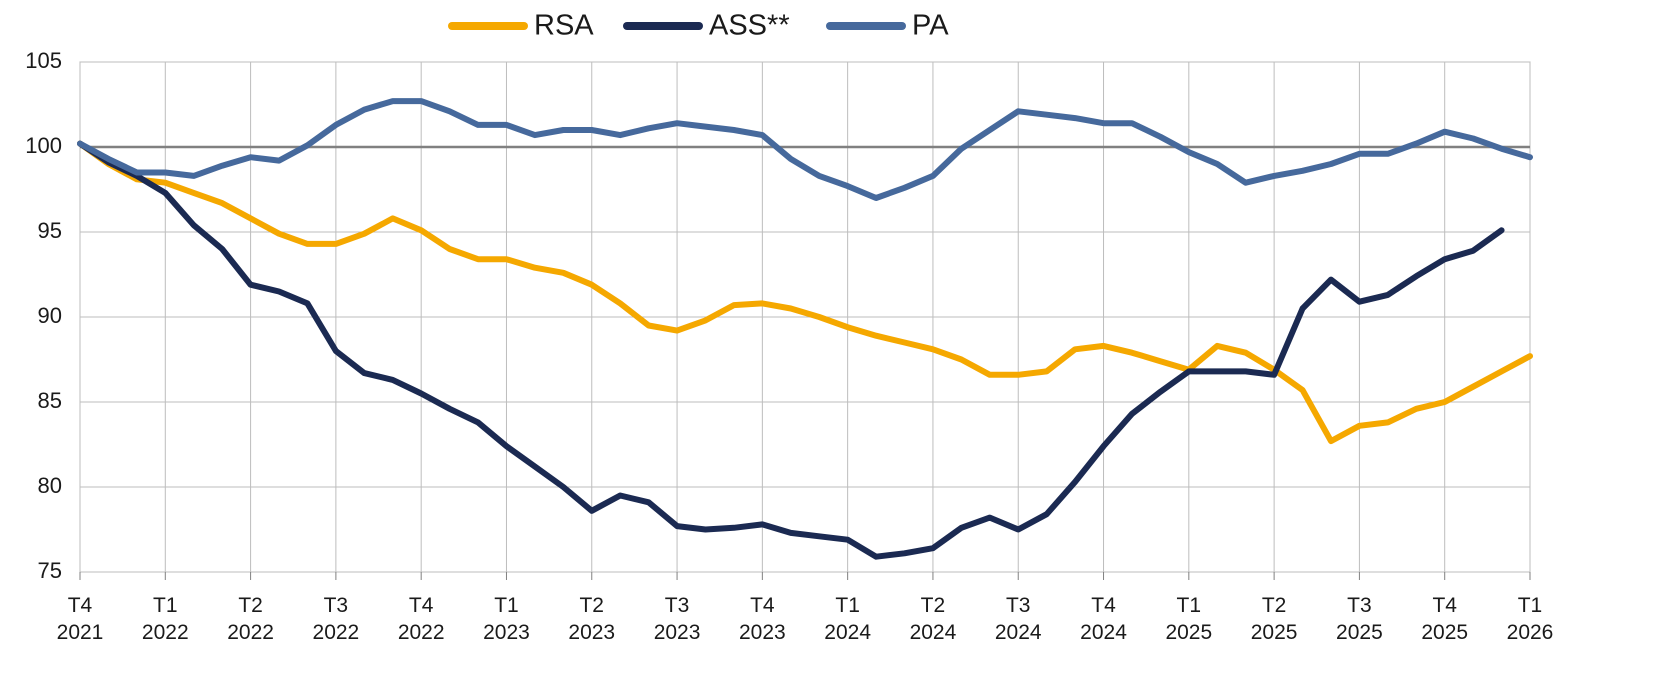 The width and height of the screenshot is (1675, 697). I want to click on x-tick-label: T1 2026, so click(1530, 619).